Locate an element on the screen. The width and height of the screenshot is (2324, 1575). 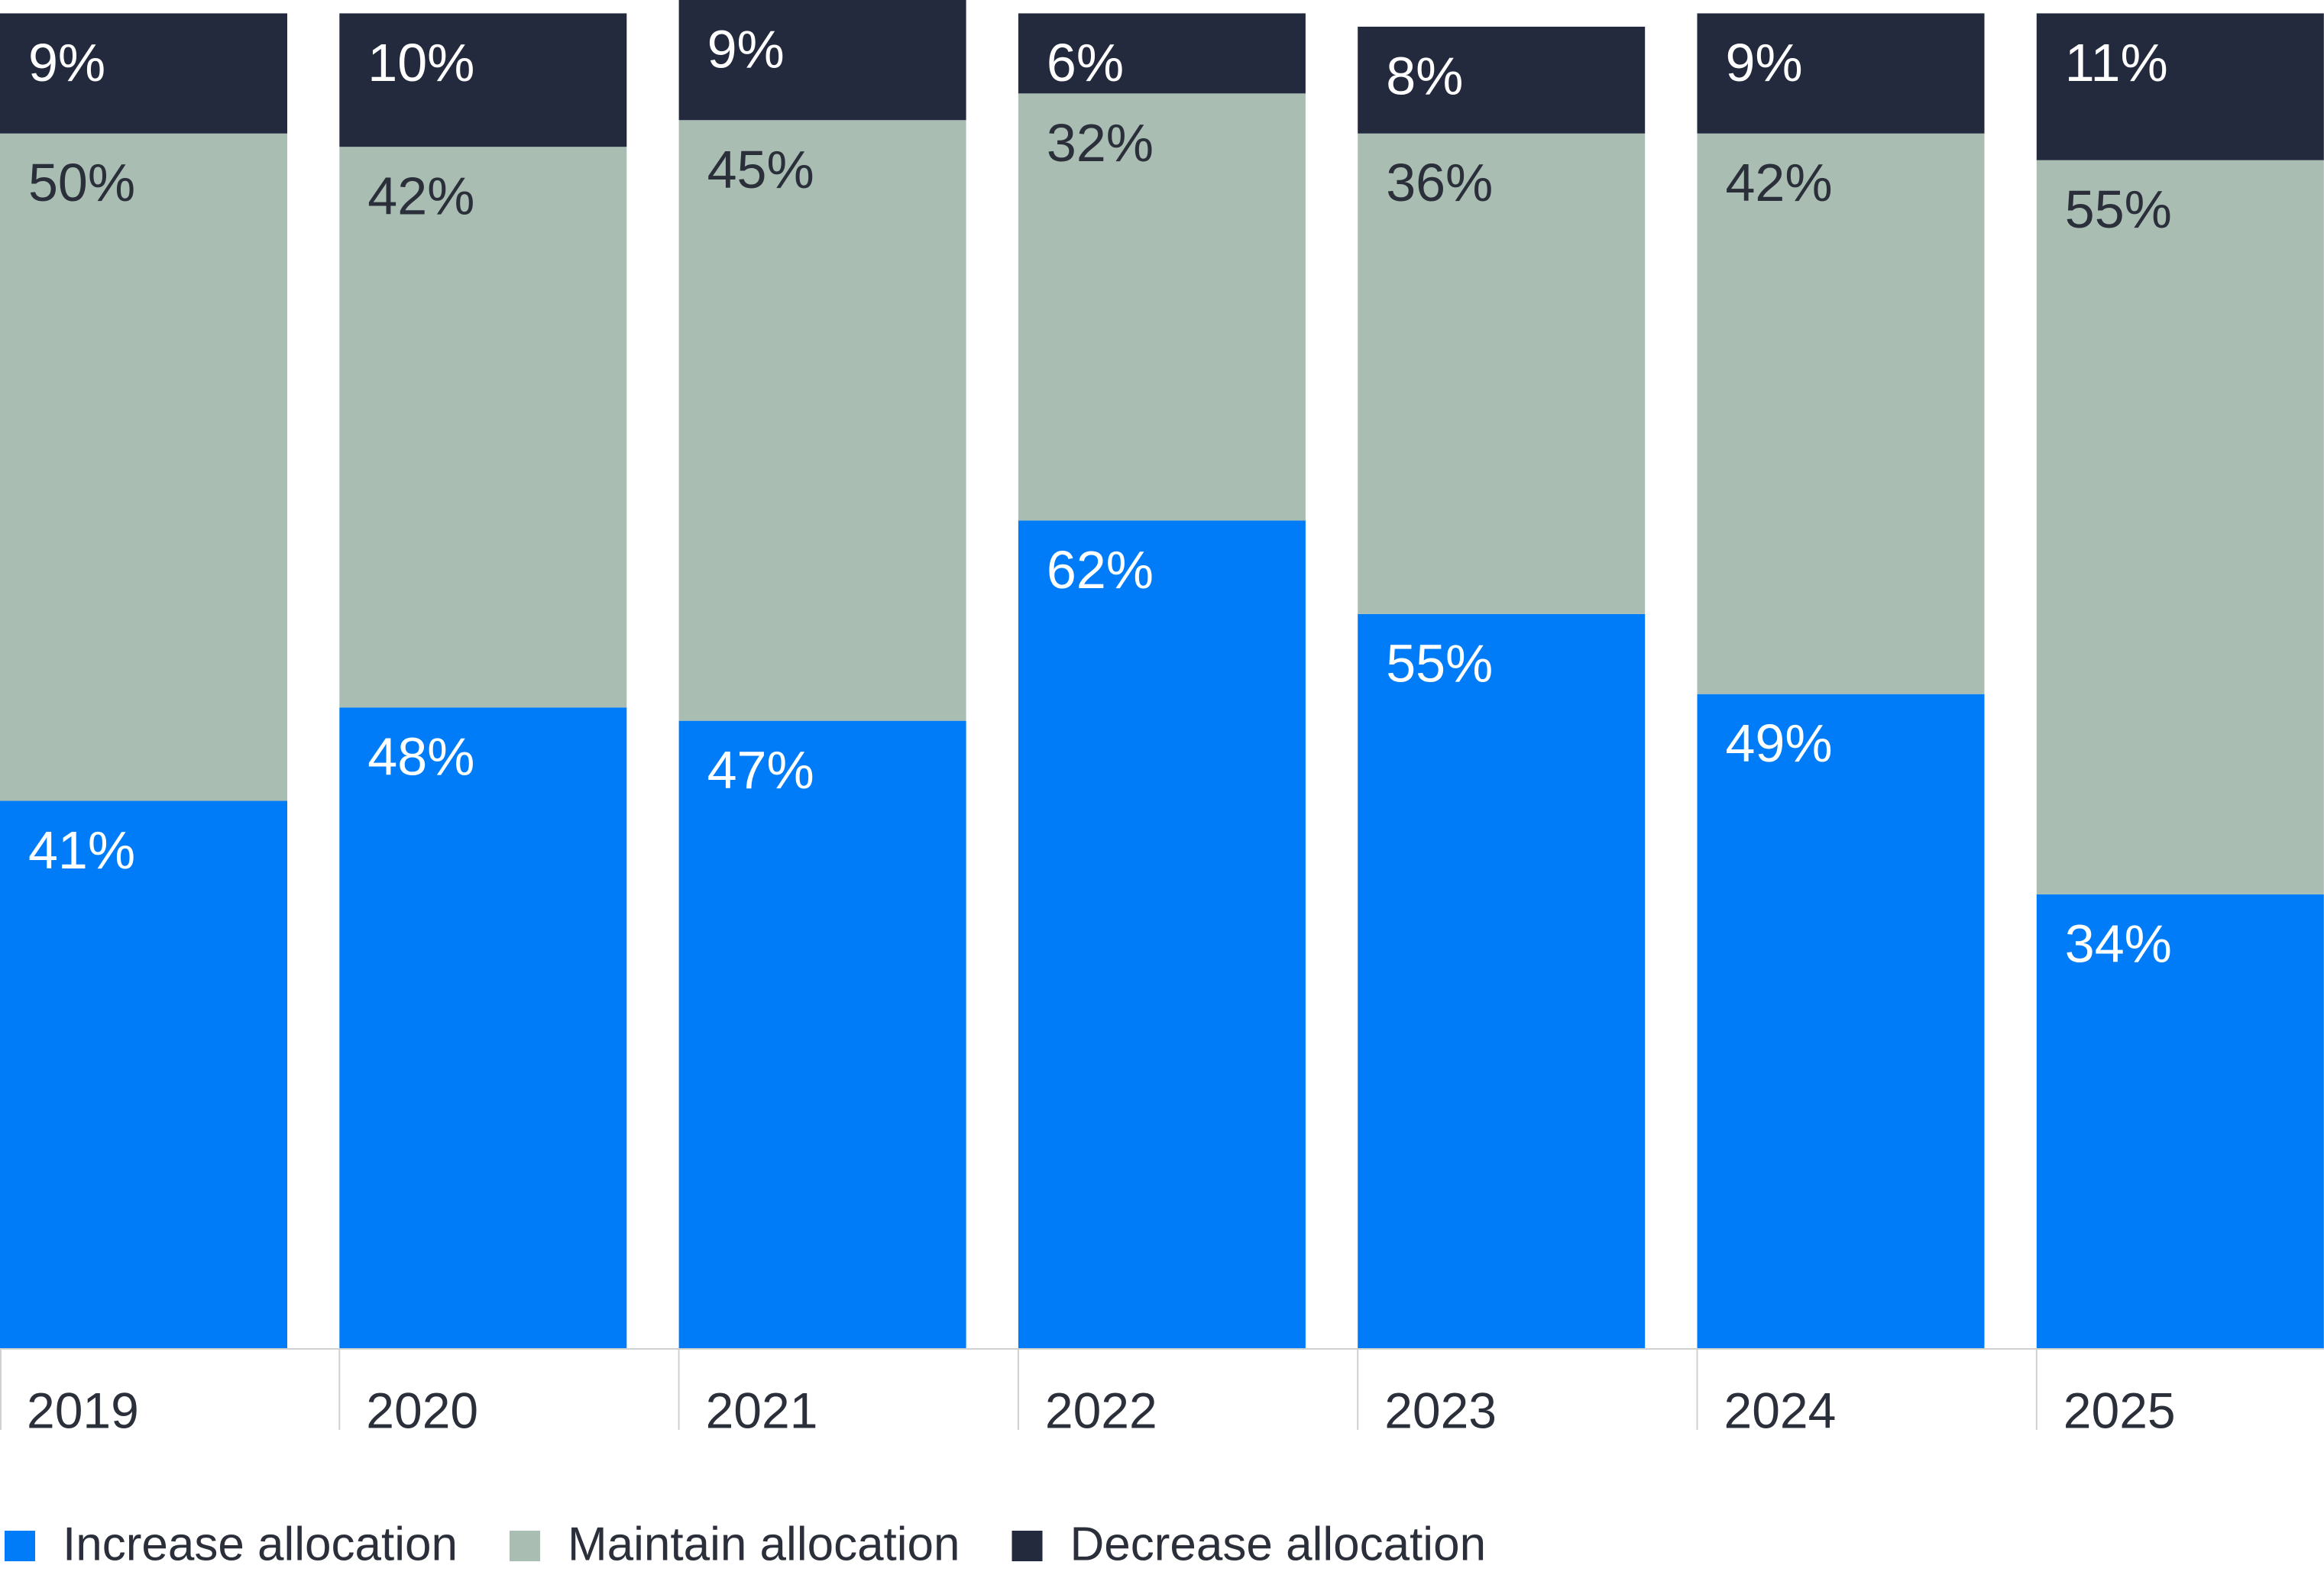
data-label: 10% is located at coordinates (421, 62).